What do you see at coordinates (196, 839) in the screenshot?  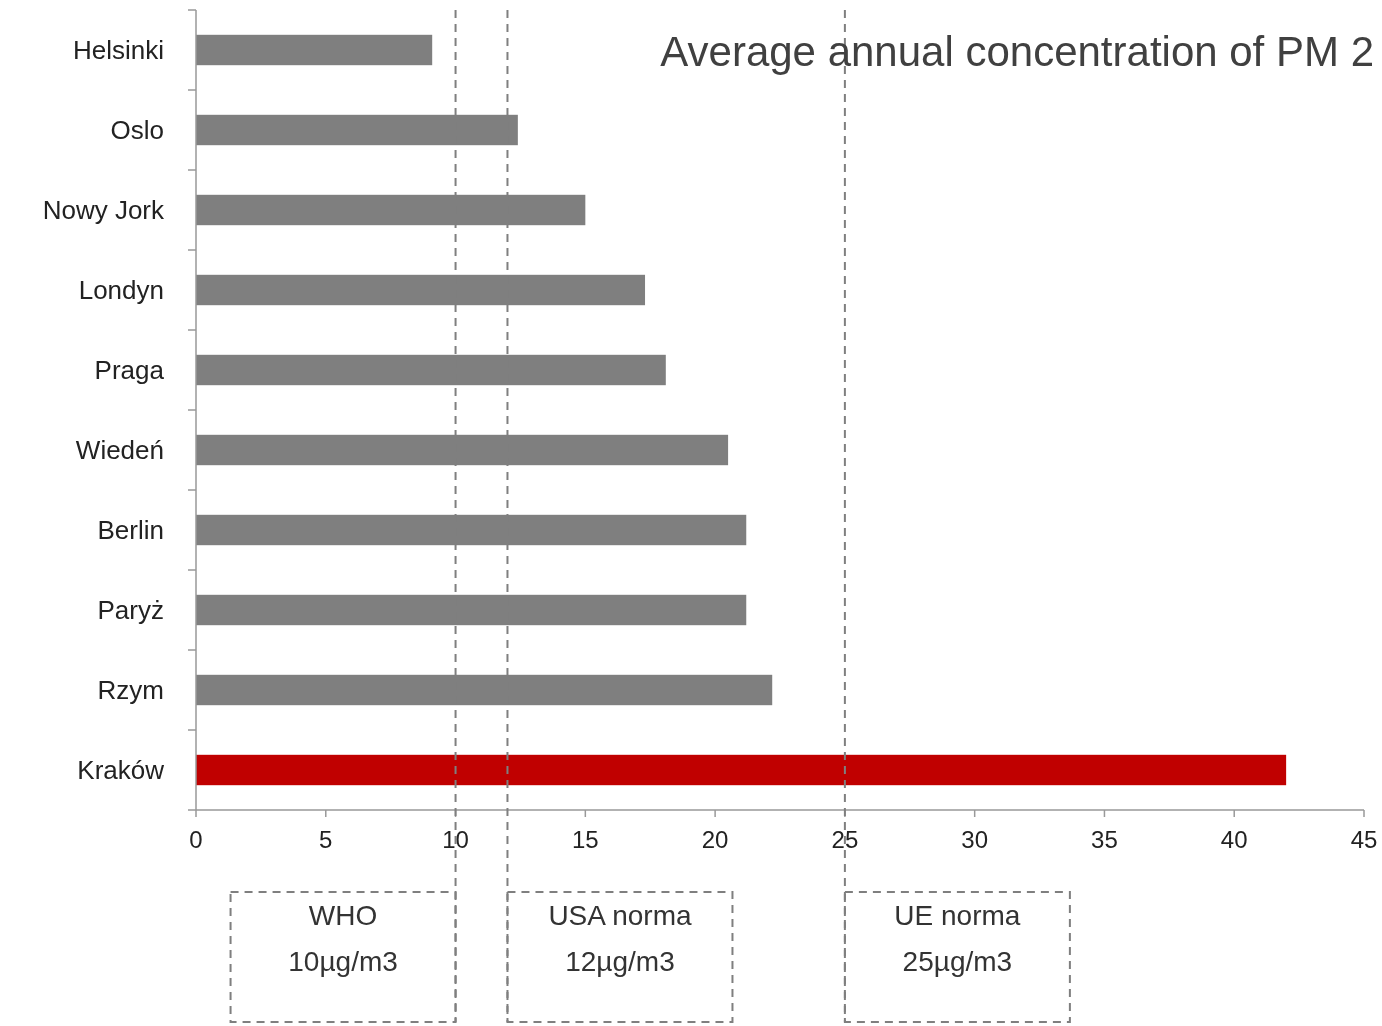 I see `x-tick-label: 0` at bounding box center [196, 839].